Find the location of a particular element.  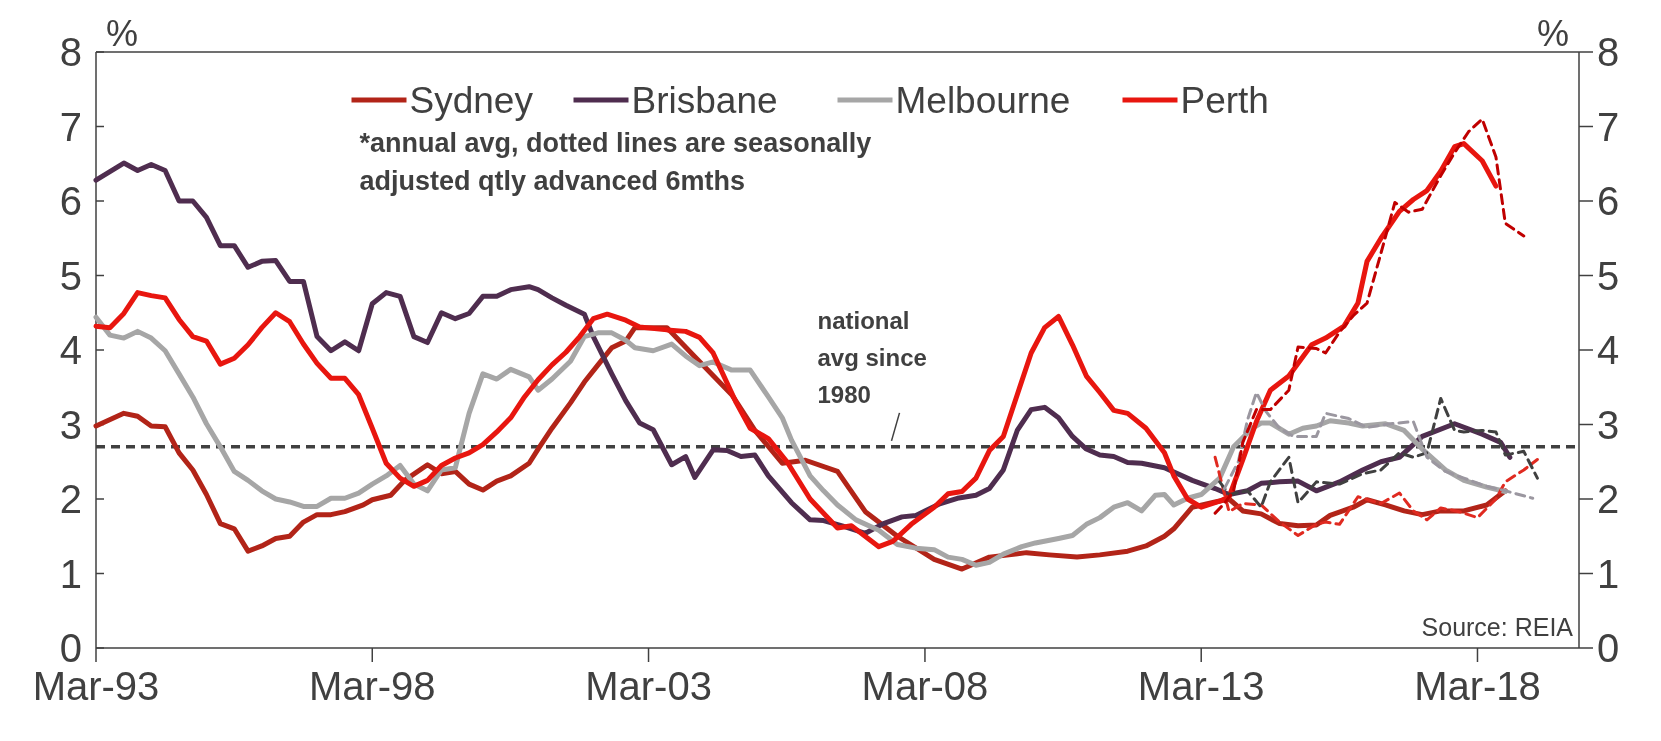

y2-axis-title: % is located at coordinates (1552, 33).